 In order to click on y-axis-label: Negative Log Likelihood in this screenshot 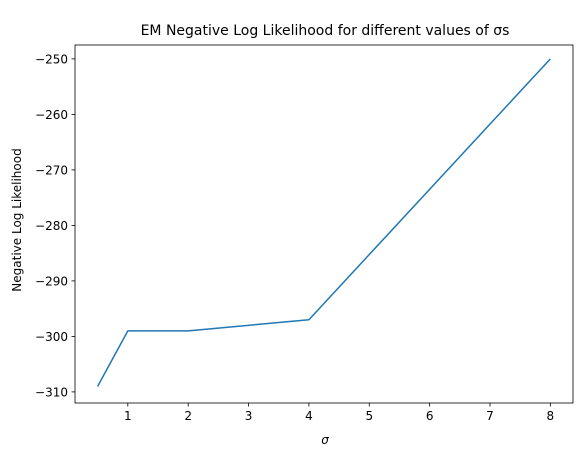, I will do `click(17, 219)`.